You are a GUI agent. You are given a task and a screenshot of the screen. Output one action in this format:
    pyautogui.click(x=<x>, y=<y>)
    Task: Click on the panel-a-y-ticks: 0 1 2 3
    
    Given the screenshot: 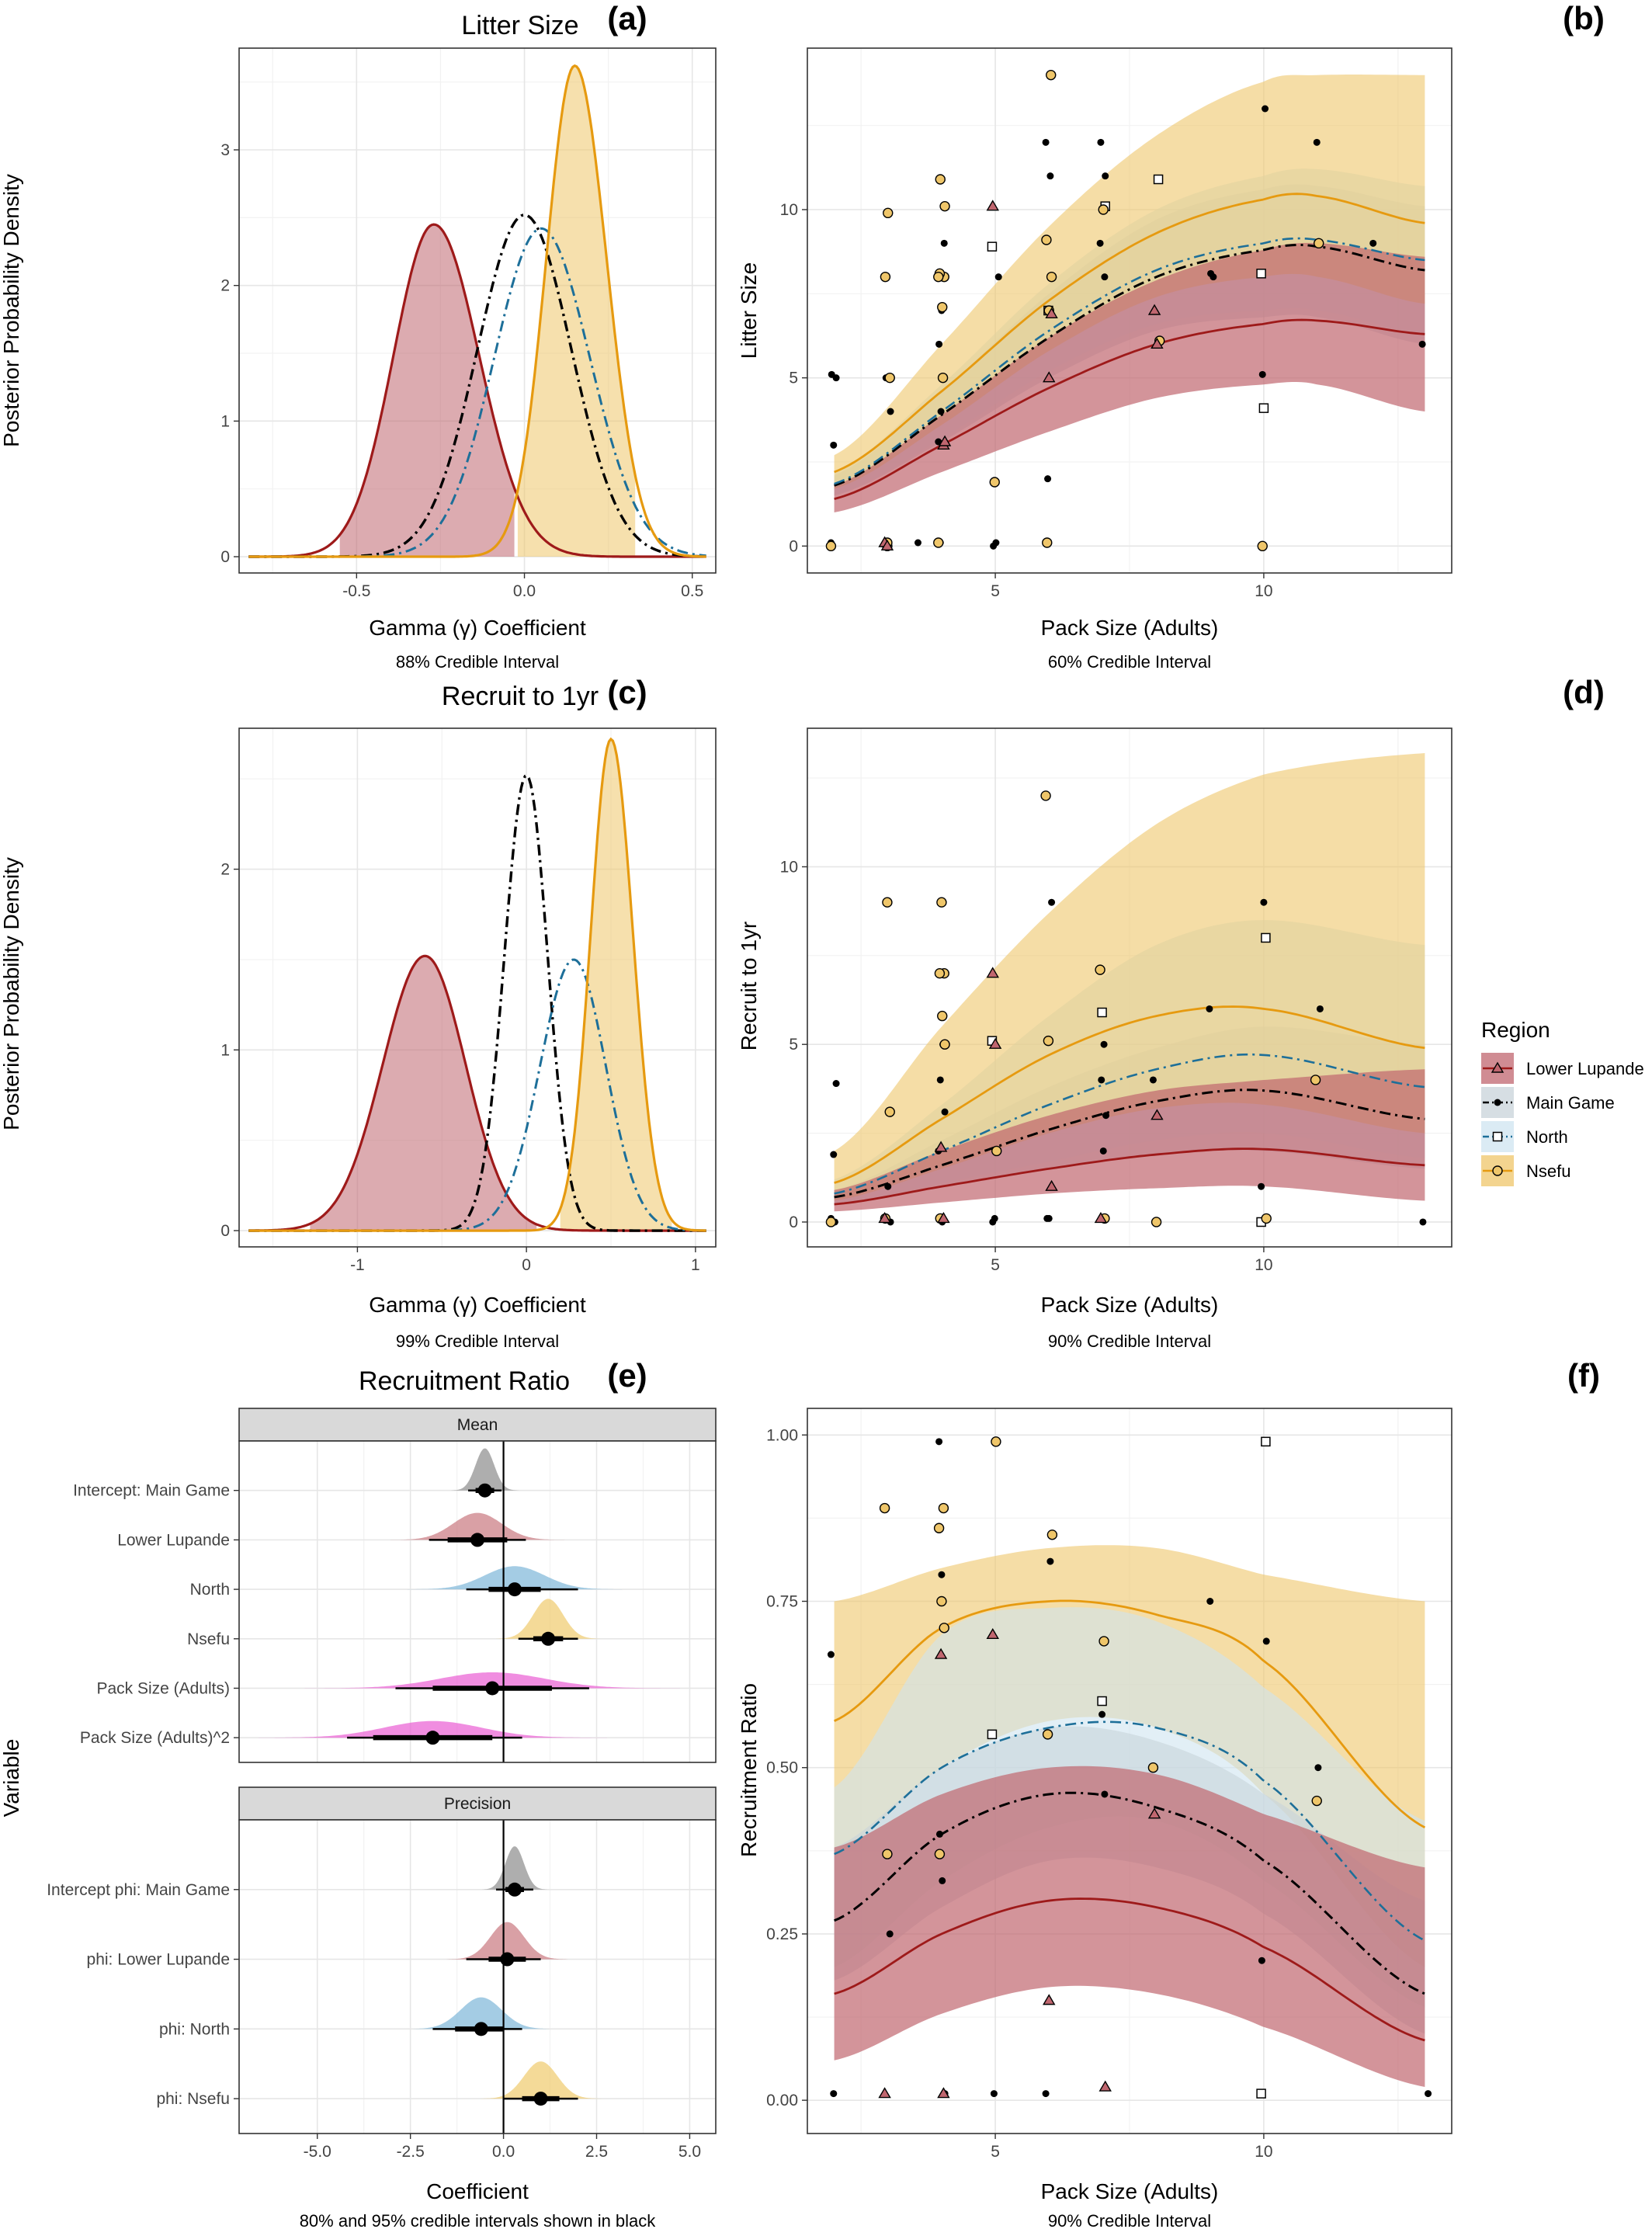 What is the action you would take?
    pyautogui.click(x=229, y=353)
    